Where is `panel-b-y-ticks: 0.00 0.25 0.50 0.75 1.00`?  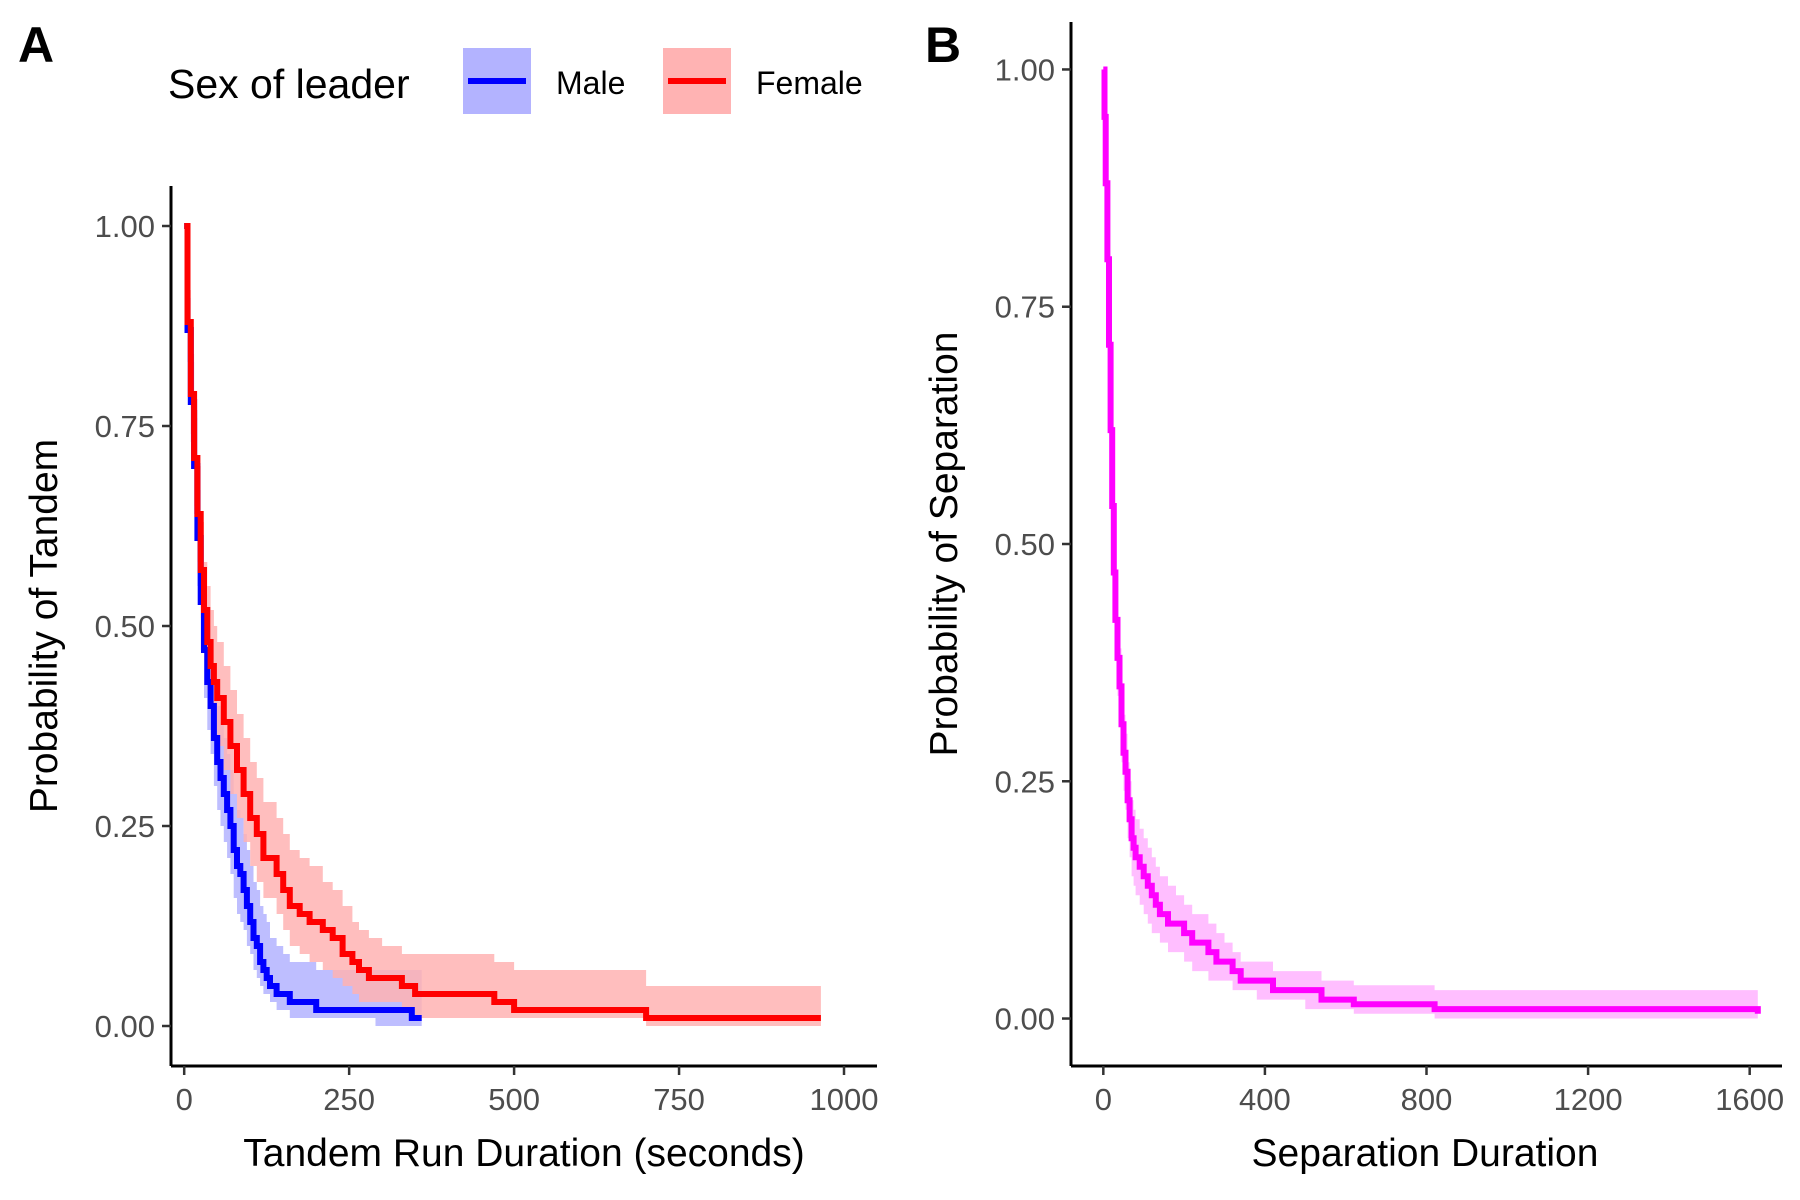 panel-b-y-ticks: 0.00 0.25 0.50 0.75 1.00 is located at coordinates (1033, 544).